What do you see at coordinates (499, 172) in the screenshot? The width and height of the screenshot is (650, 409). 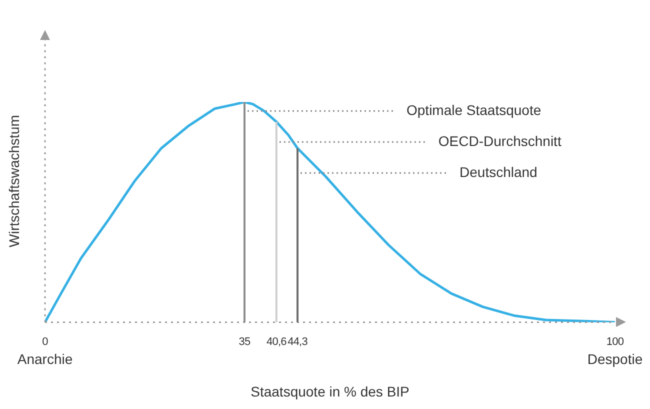 I see `ref-line-label: Deutschland` at bounding box center [499, 172].